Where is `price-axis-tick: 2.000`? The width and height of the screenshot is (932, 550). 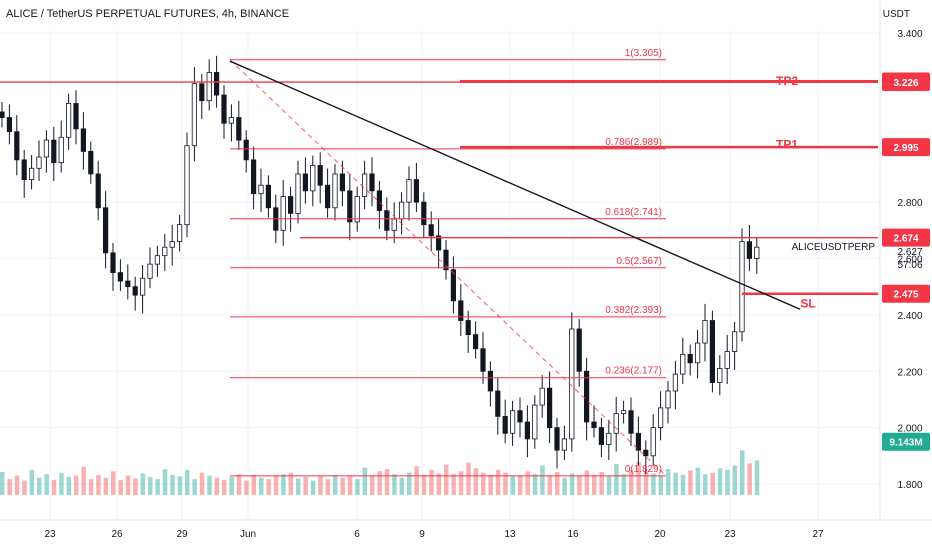
price-axis-tick: 2.000 is located at coordinates (909, 429).